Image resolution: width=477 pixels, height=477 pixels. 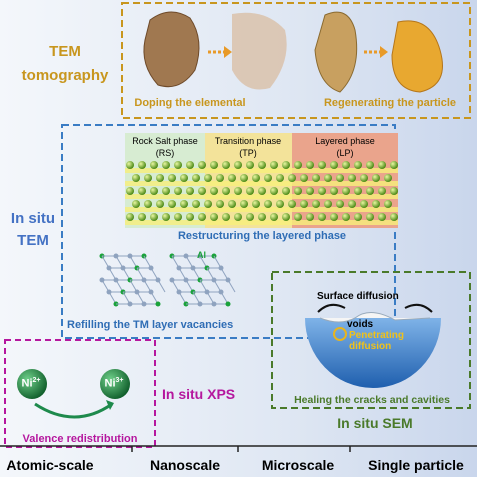 I want to click on step-label: Doping the elemental, so click(x=190, y=103).